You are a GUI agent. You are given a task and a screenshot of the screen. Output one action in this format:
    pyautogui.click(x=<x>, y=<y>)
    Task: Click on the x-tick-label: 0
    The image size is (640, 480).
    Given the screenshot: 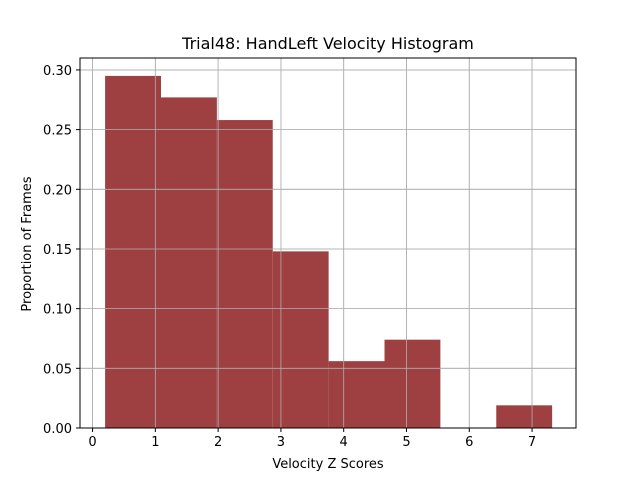 What is the action you would take?
    pyautogui.click(x=92, y=442)
    